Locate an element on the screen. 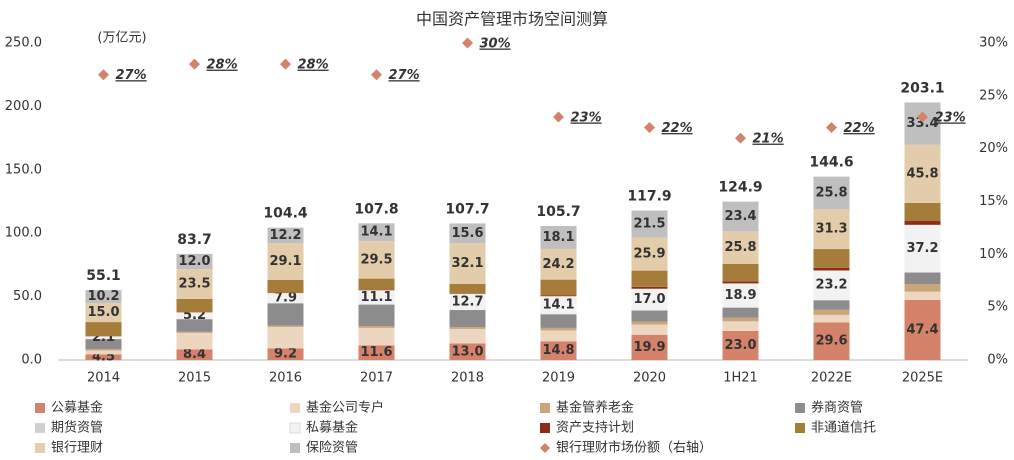  segment-label: 21.5 is located at coordinates (649, 224).